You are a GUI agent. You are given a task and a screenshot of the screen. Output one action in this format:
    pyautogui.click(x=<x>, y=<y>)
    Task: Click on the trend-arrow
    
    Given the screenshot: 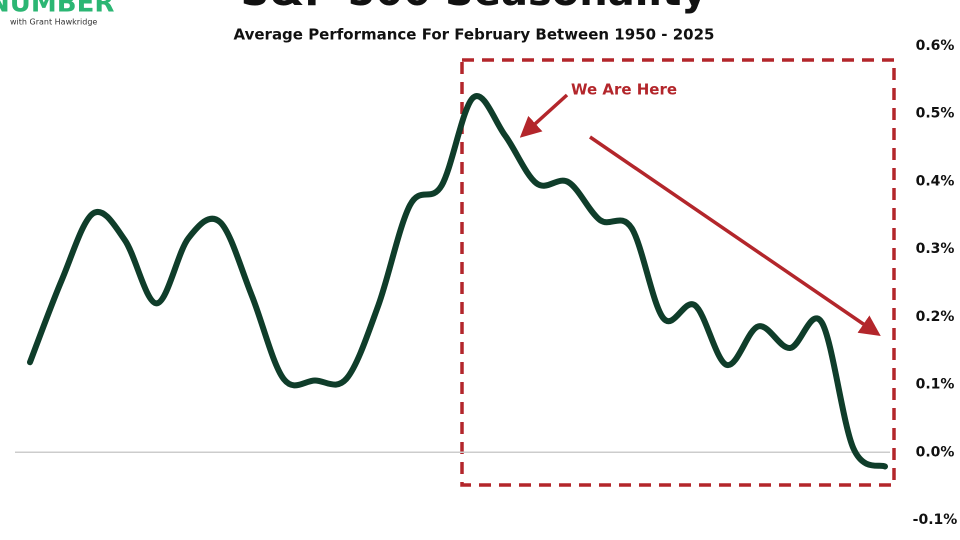 What is the action you would take?
    pyautogui.click(x=735, y=235)
    